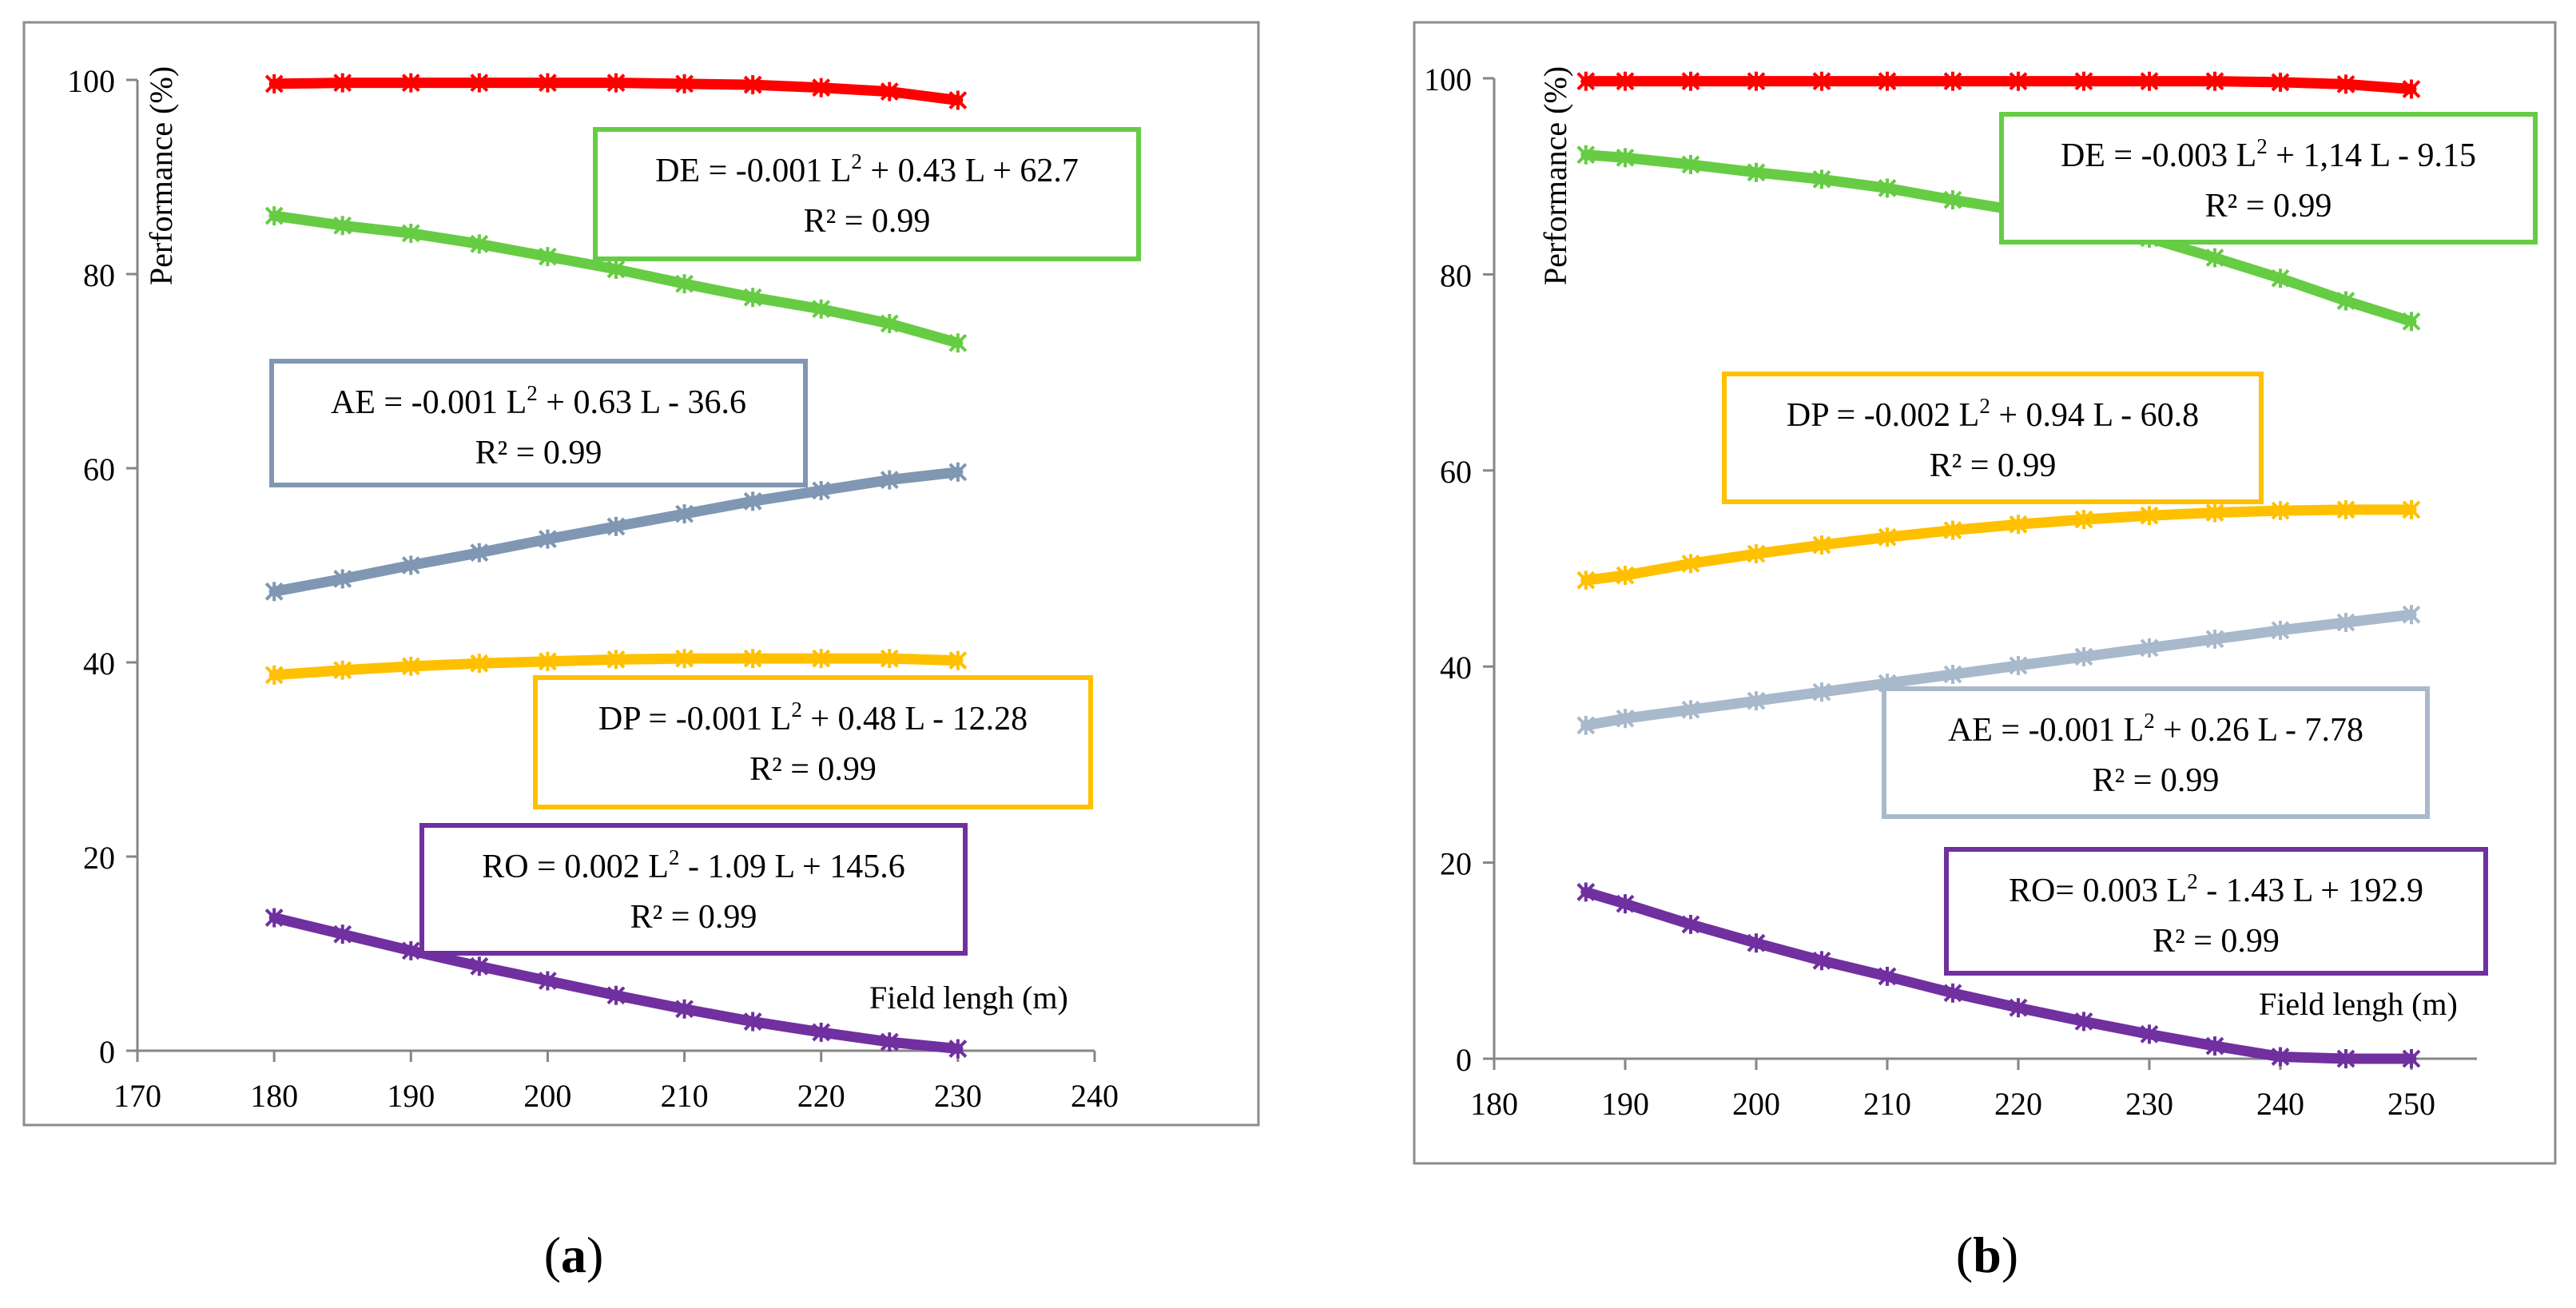 This screenshot has width=2576, height=1308. Describe the element at coordinates (1998, 670) in the screenshot. I see `series-line-ae` at that location.